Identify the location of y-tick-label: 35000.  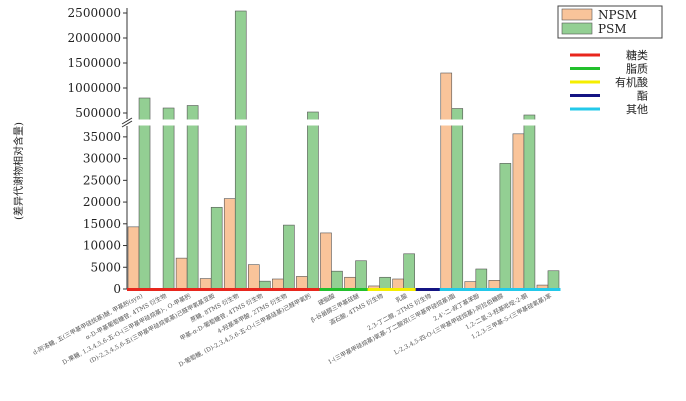
(102, 137).